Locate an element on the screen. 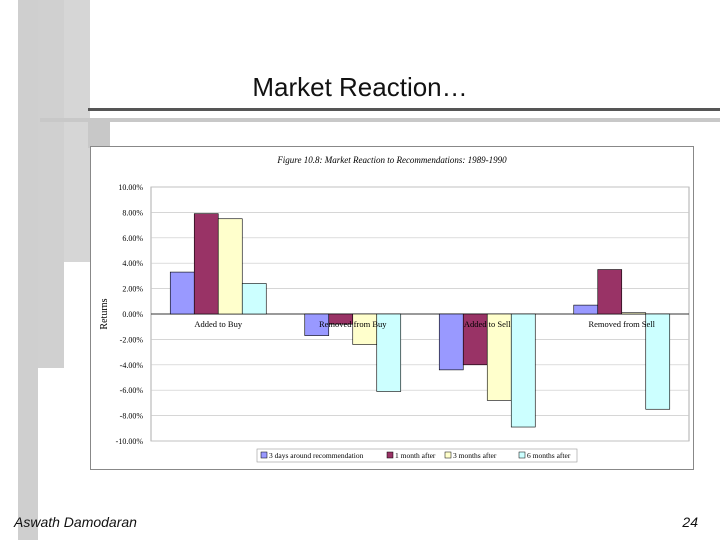  y-tick-label: -8.00% is located at coordinates (132, 416).